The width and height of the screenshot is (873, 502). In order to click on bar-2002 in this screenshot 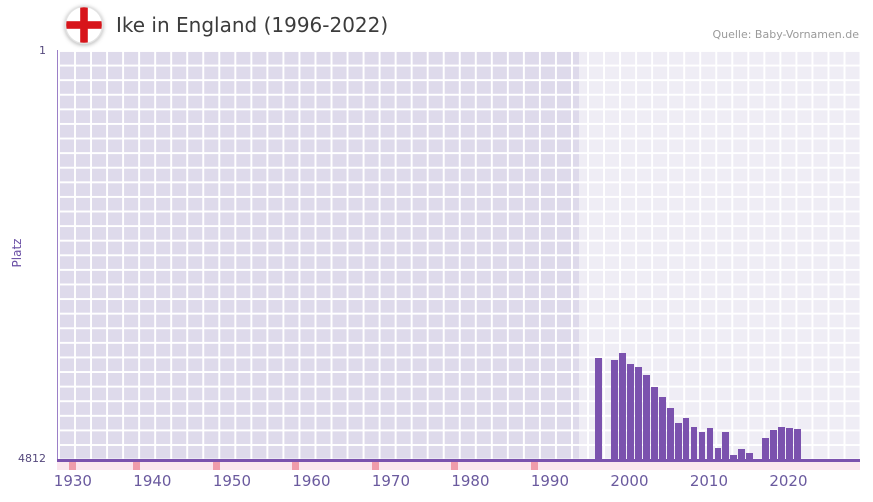, I will do `click(646, 416)`.